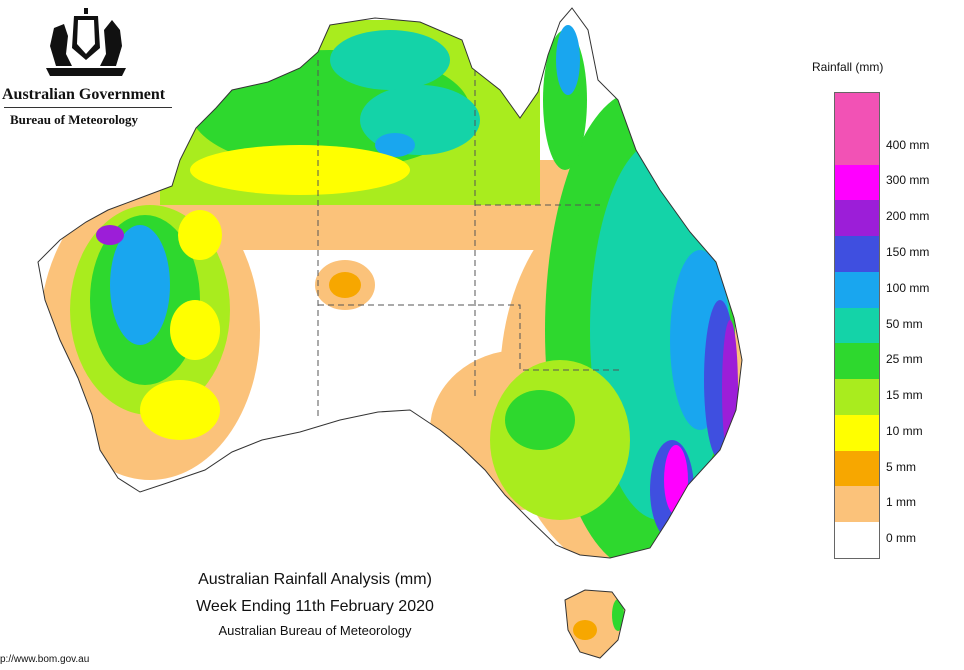 Image resolution: width=964 pixels, height=670 pixels. I want to click on legend-label: 1 mm, so click(901, 502).